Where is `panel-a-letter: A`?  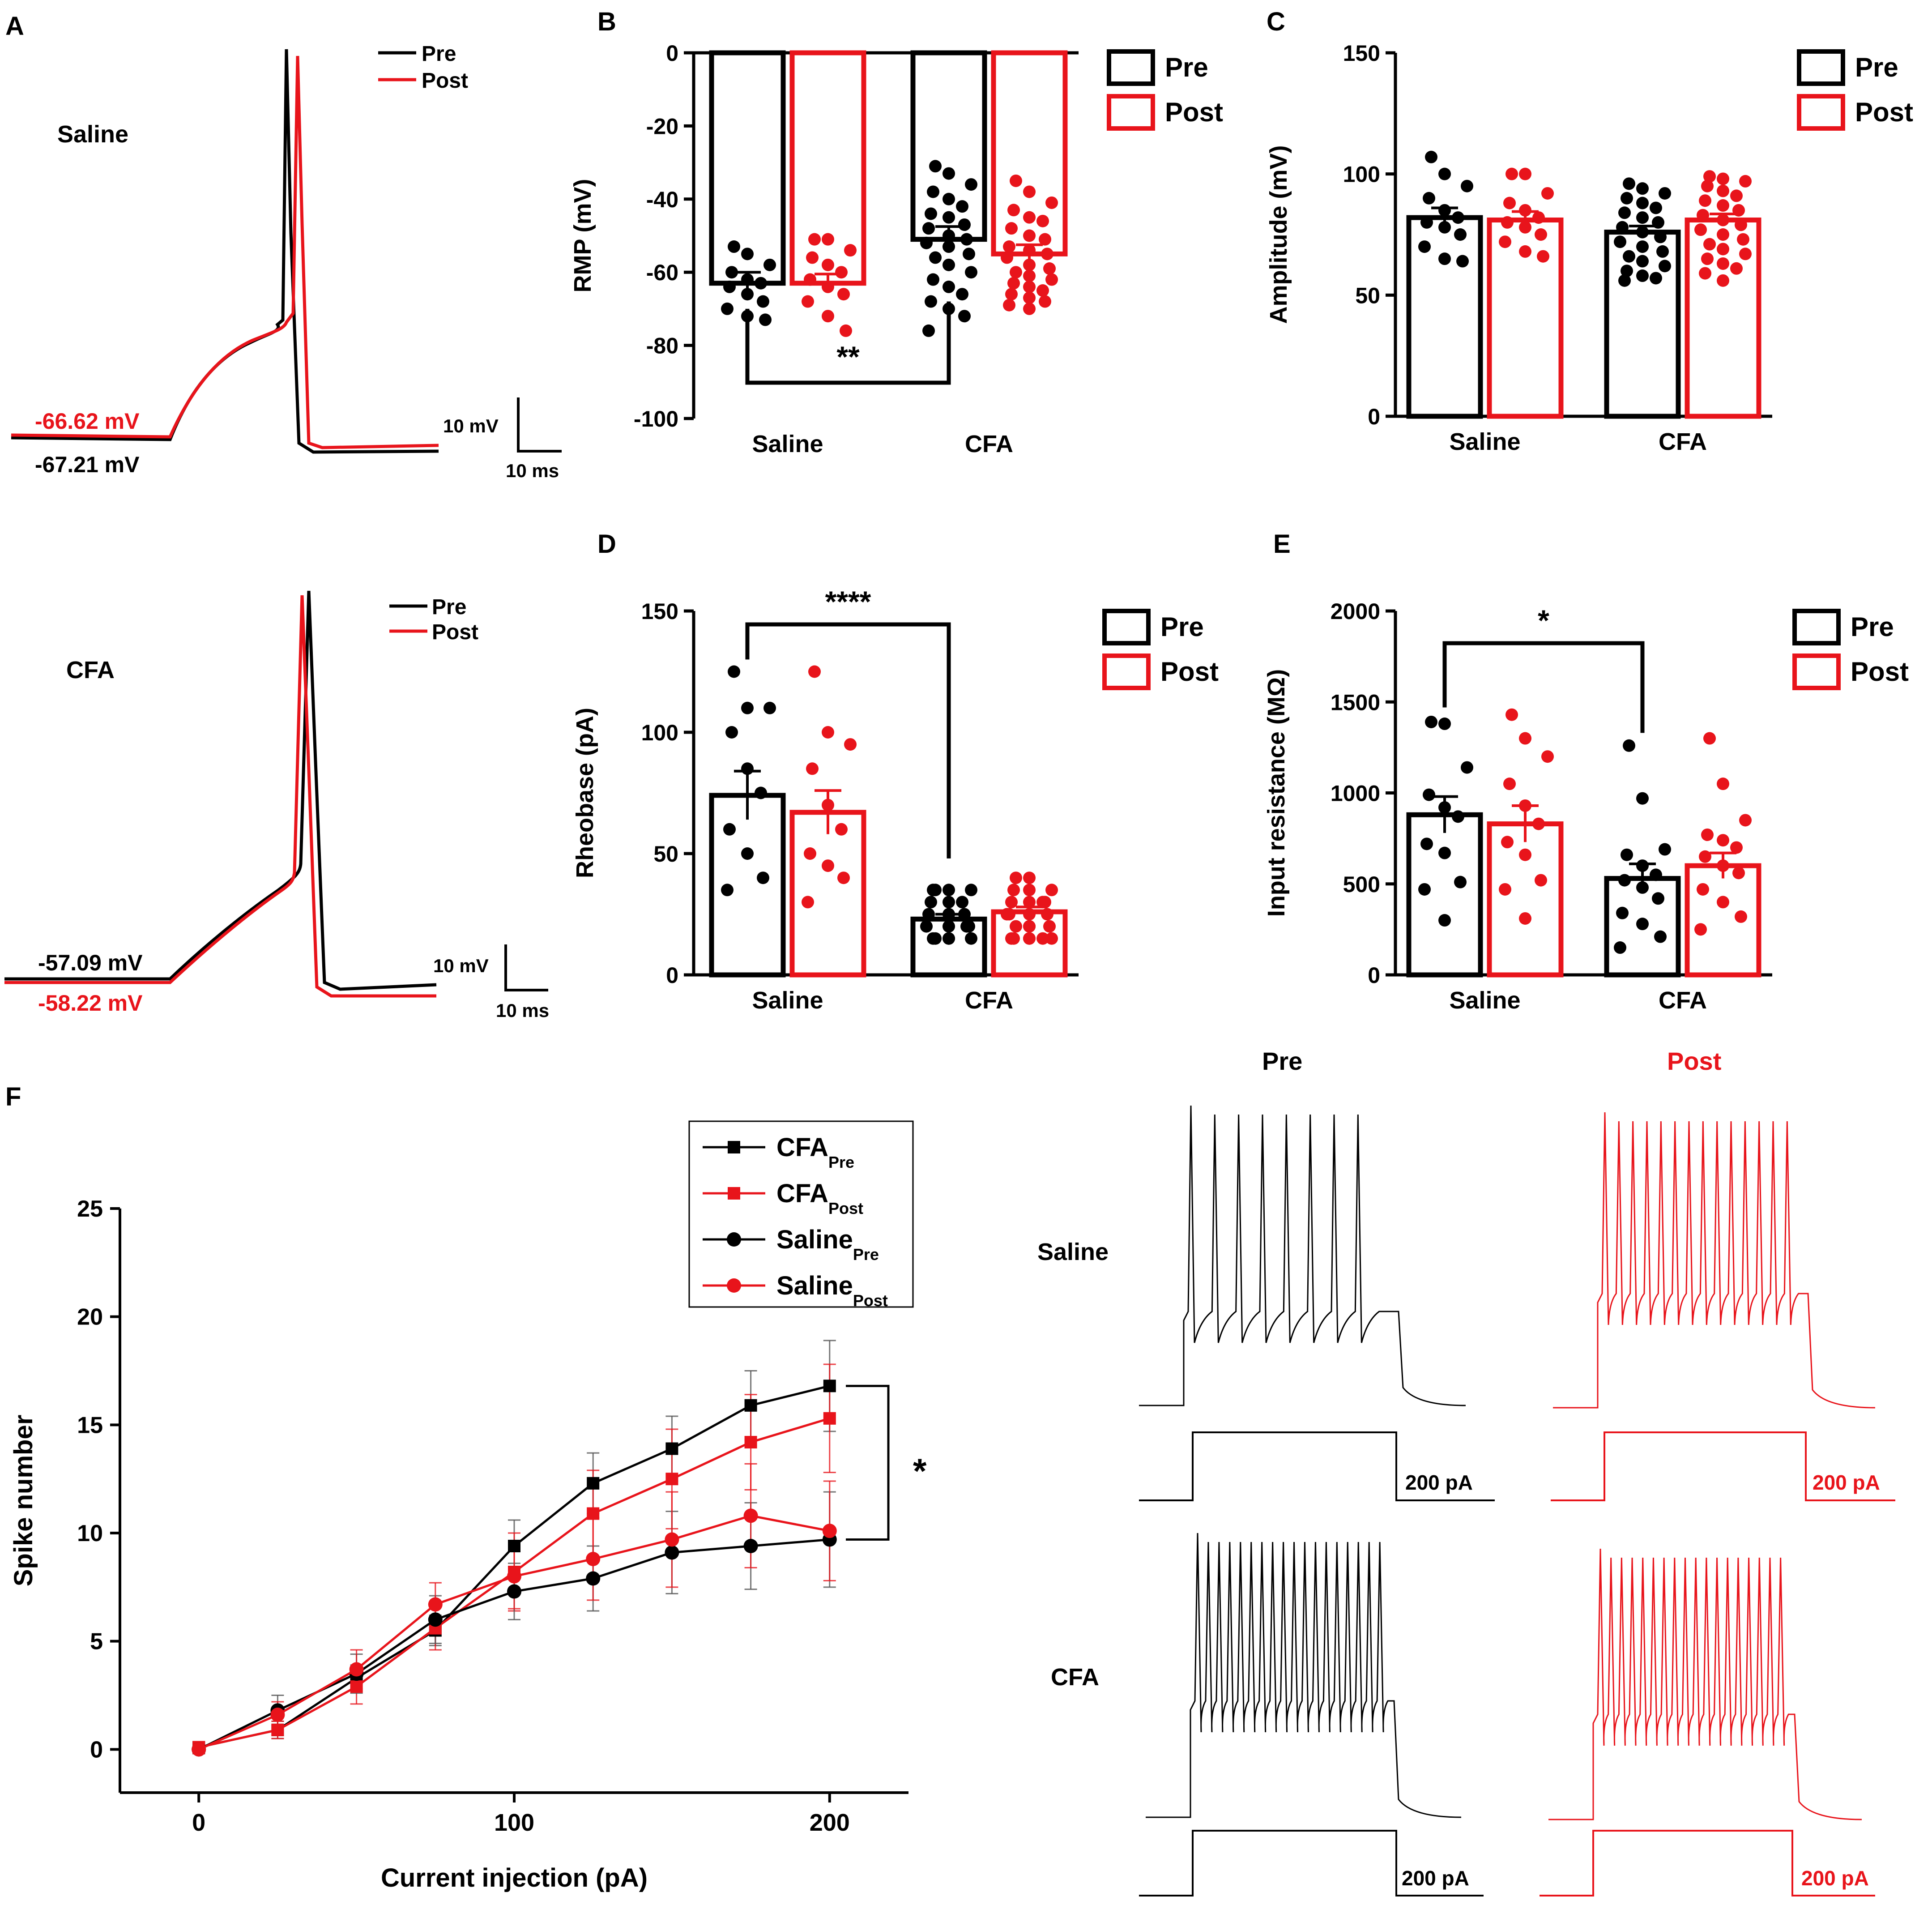 panel-a-letter: A is located at coordinates (14, 26).